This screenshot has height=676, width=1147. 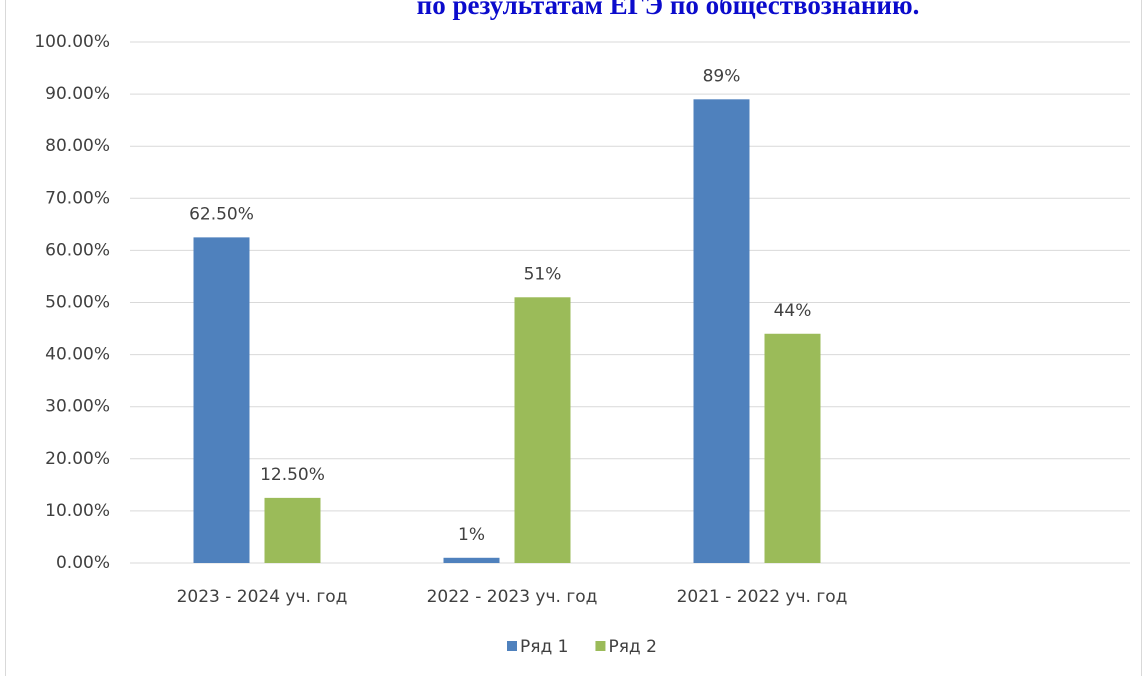 What do you see at coordinates (77, 94) in the screenshot?
I see `y-tick-label: 90.00%` at bounding box center [77, 94].